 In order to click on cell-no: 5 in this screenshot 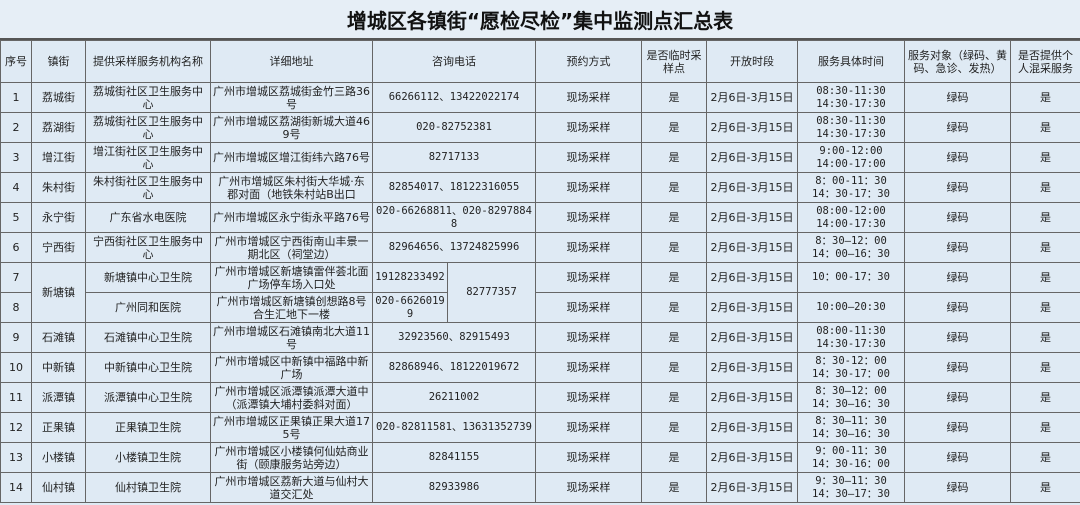, I will do `click(16, 217)`.